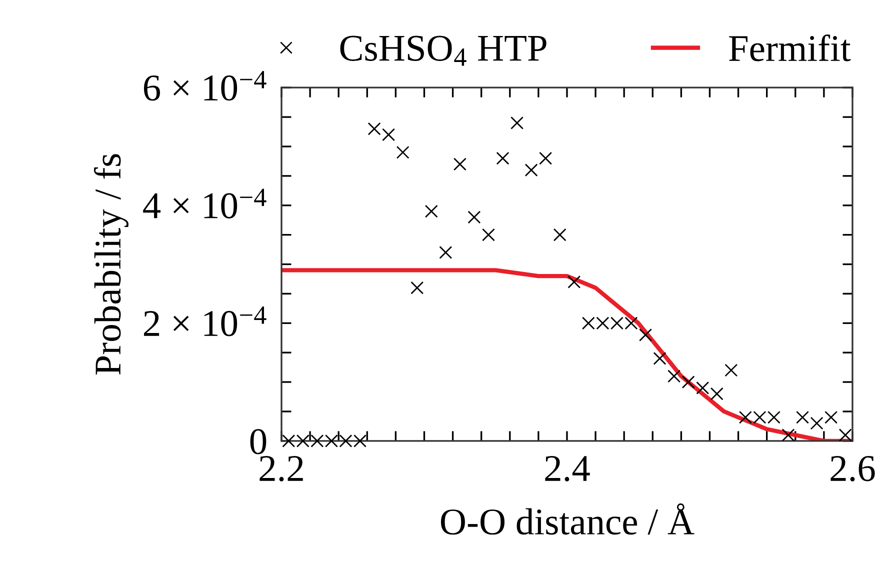  Describe the element at coordinates (852, 469) in the screenshot. I see `x-tick-label: 2.6` at that location.